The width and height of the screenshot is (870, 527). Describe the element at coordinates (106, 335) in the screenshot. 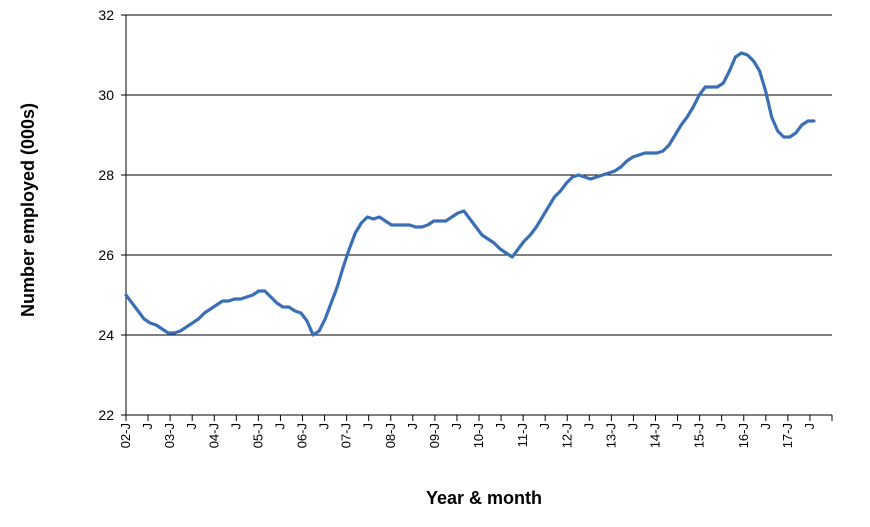

I see `y-tick-label: 24` at that location.